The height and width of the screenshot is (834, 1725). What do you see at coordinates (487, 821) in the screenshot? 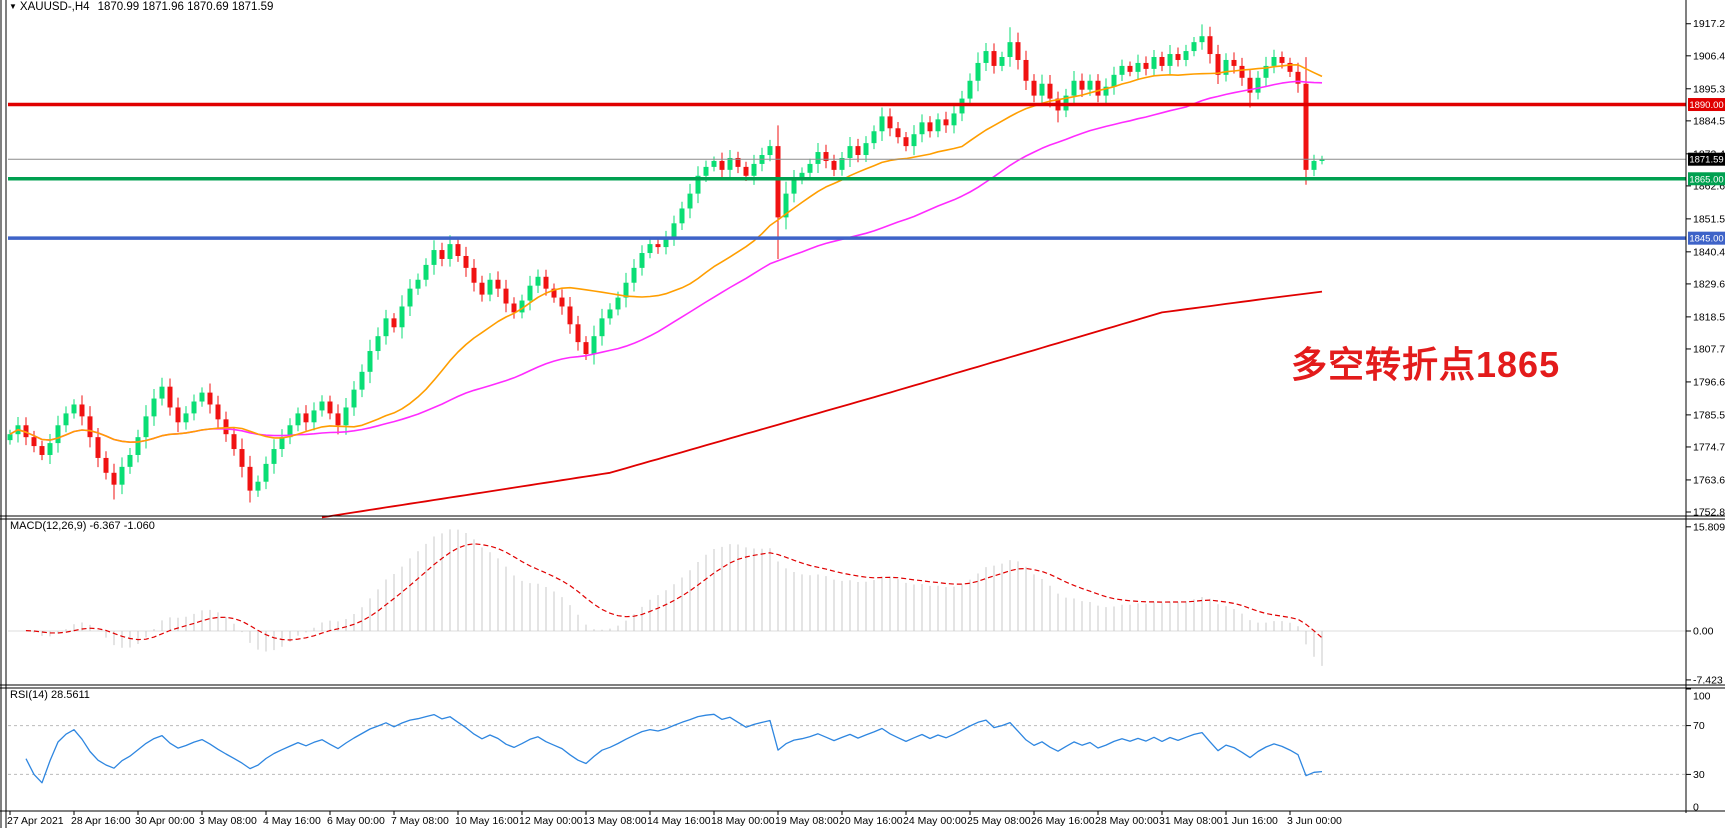
I see `time-axis-label: 10 May 16:00` at bounding box center [487, 821].